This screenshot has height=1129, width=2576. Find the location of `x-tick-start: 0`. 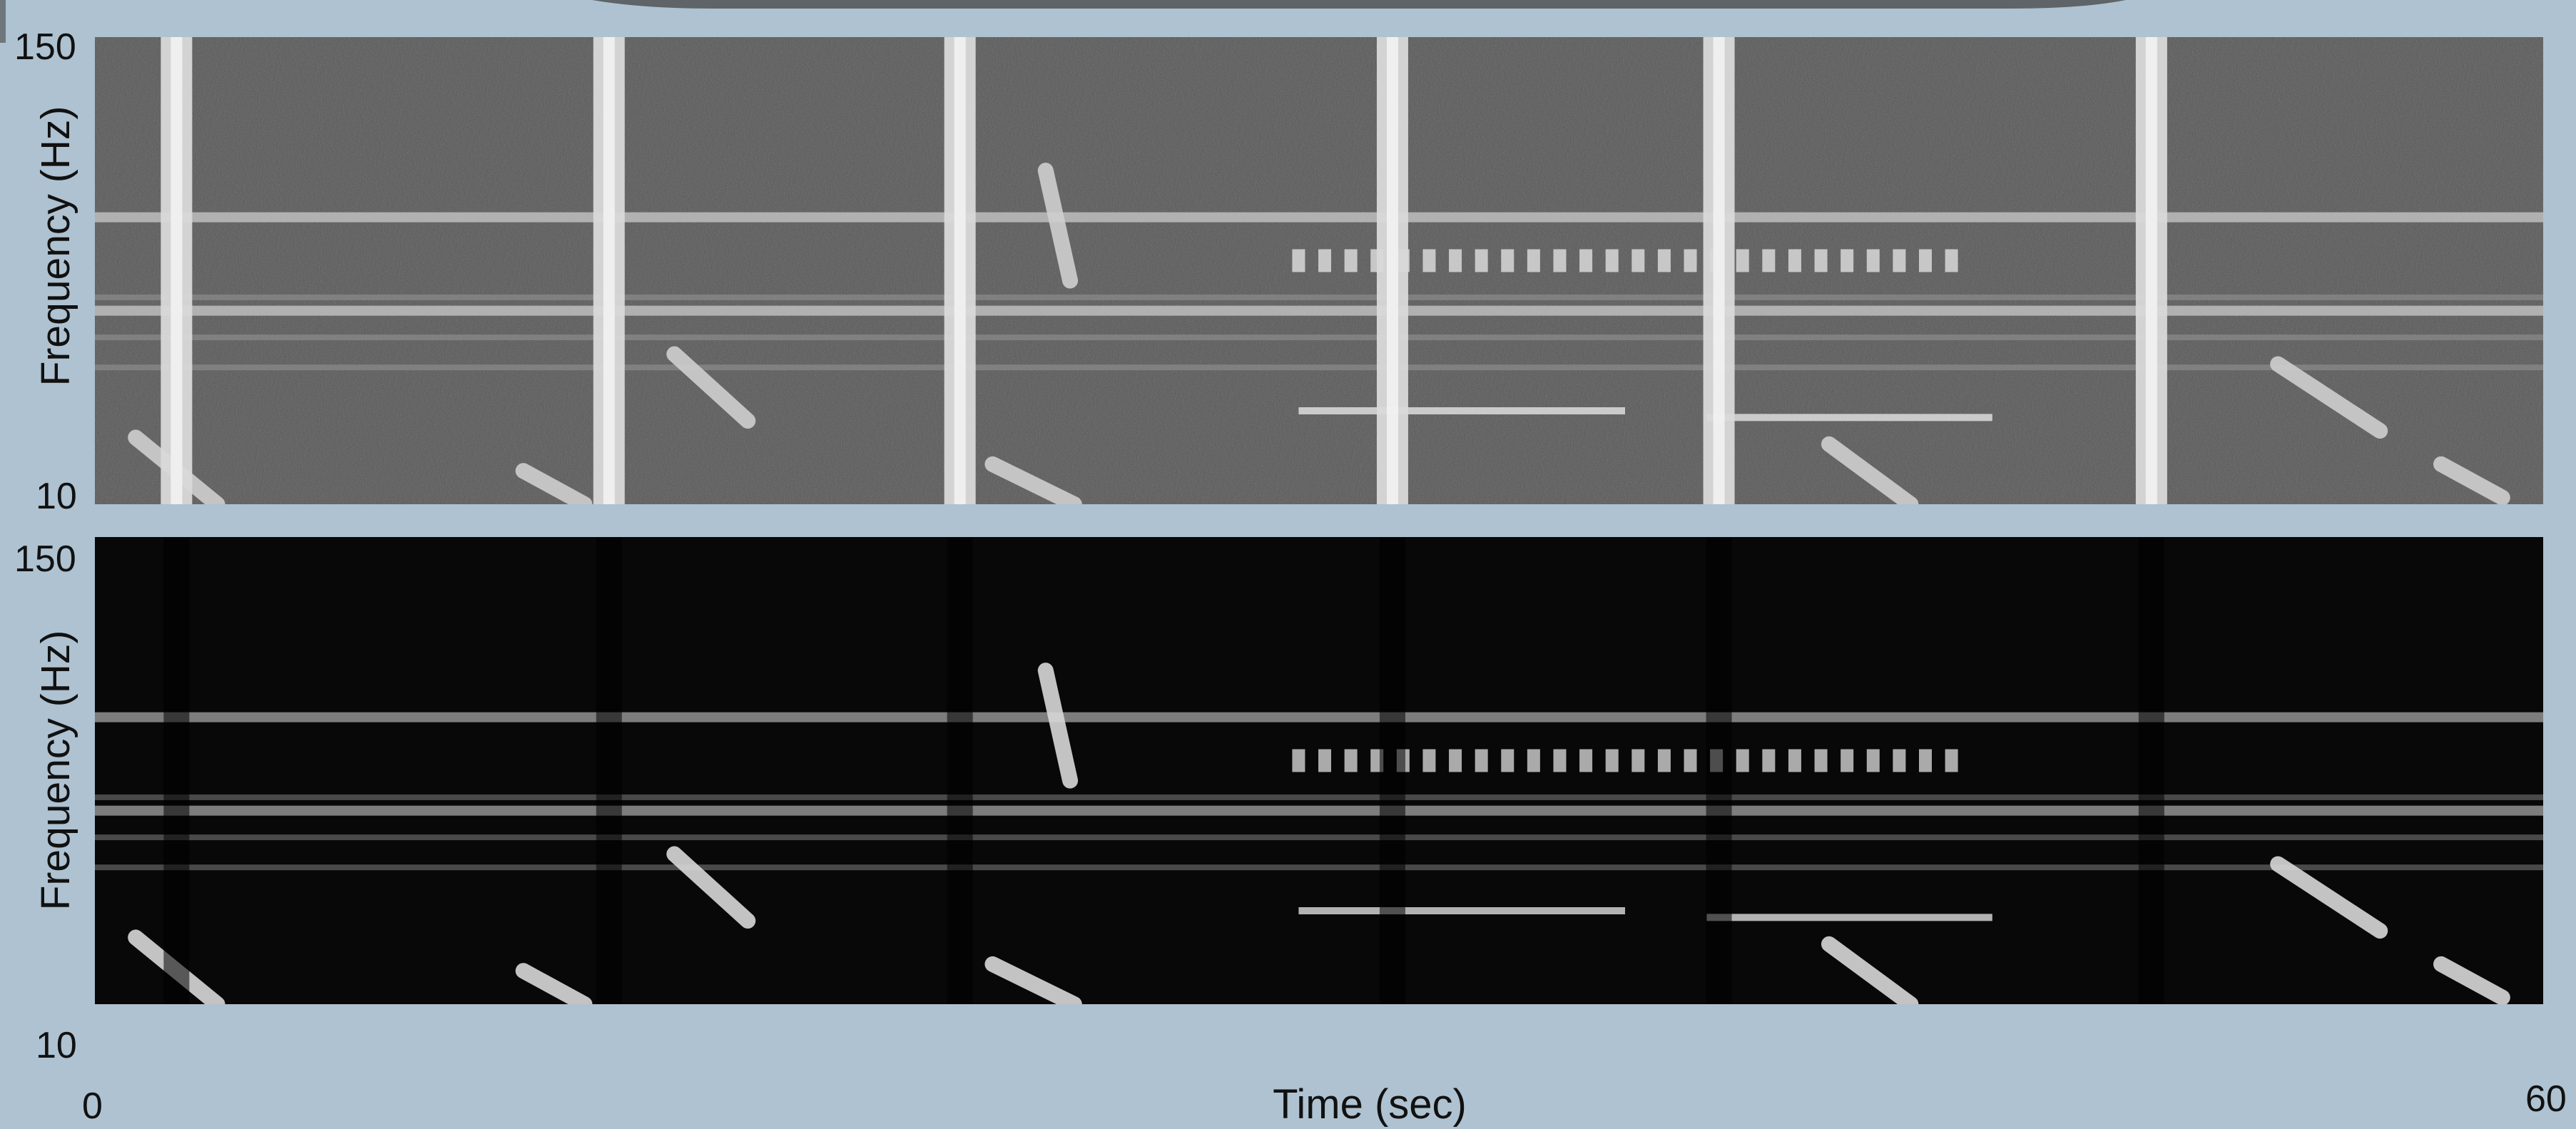

x-tick-start: 0 is located at coordinates (92, 1106).